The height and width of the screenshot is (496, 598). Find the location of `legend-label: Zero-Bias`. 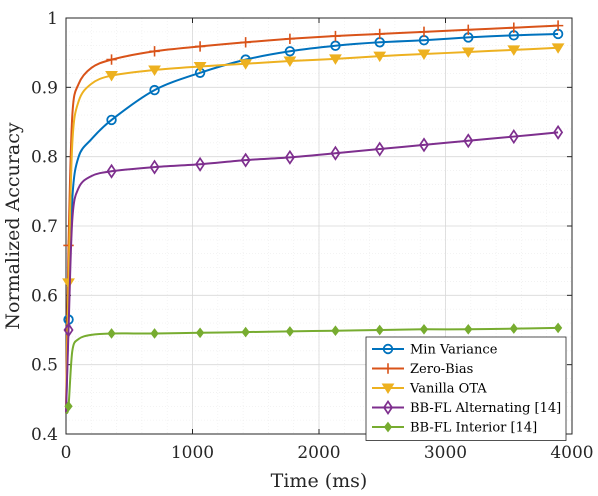

legend-label: Zero-Bias is located at coordinates (441, 369).